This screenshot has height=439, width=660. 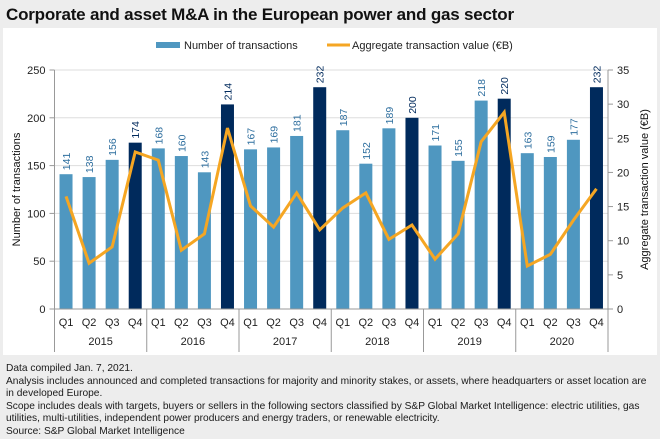 I want to click on note-source: Source: S&P Global Market Intelligence, so click(x=95, y=431).